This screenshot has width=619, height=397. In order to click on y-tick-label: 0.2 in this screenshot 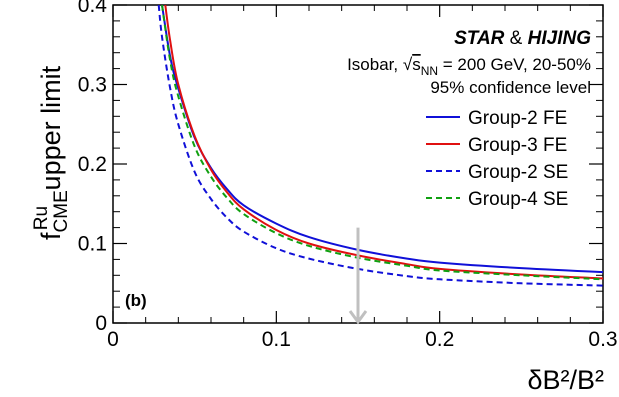, I will do `click(92, 164)`.